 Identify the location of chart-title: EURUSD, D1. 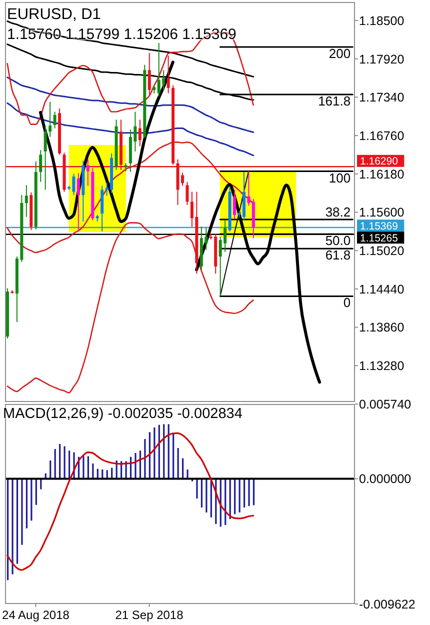
(54, 15).